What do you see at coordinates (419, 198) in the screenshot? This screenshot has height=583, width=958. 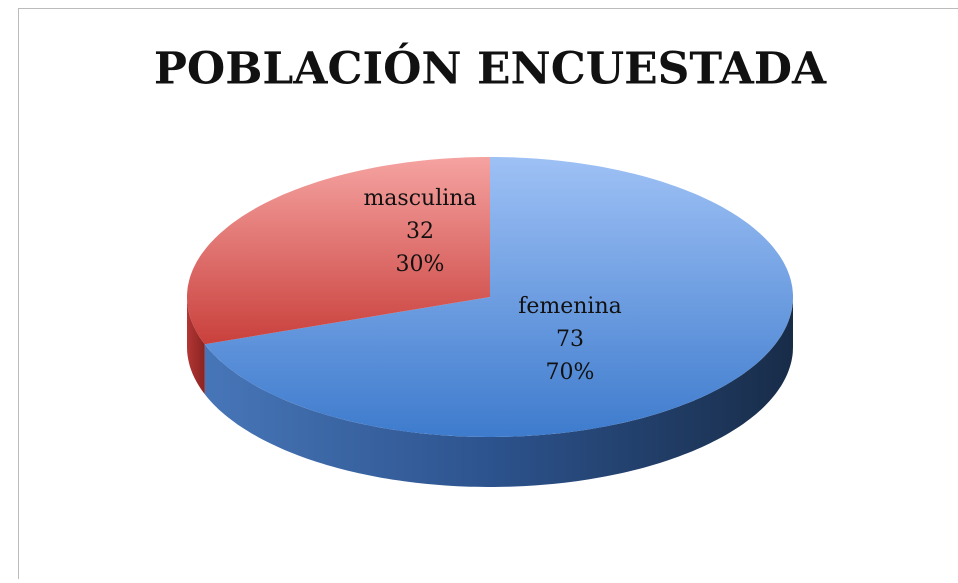 I see `slice-category-label: masculina` at bounding box center [419, 198].